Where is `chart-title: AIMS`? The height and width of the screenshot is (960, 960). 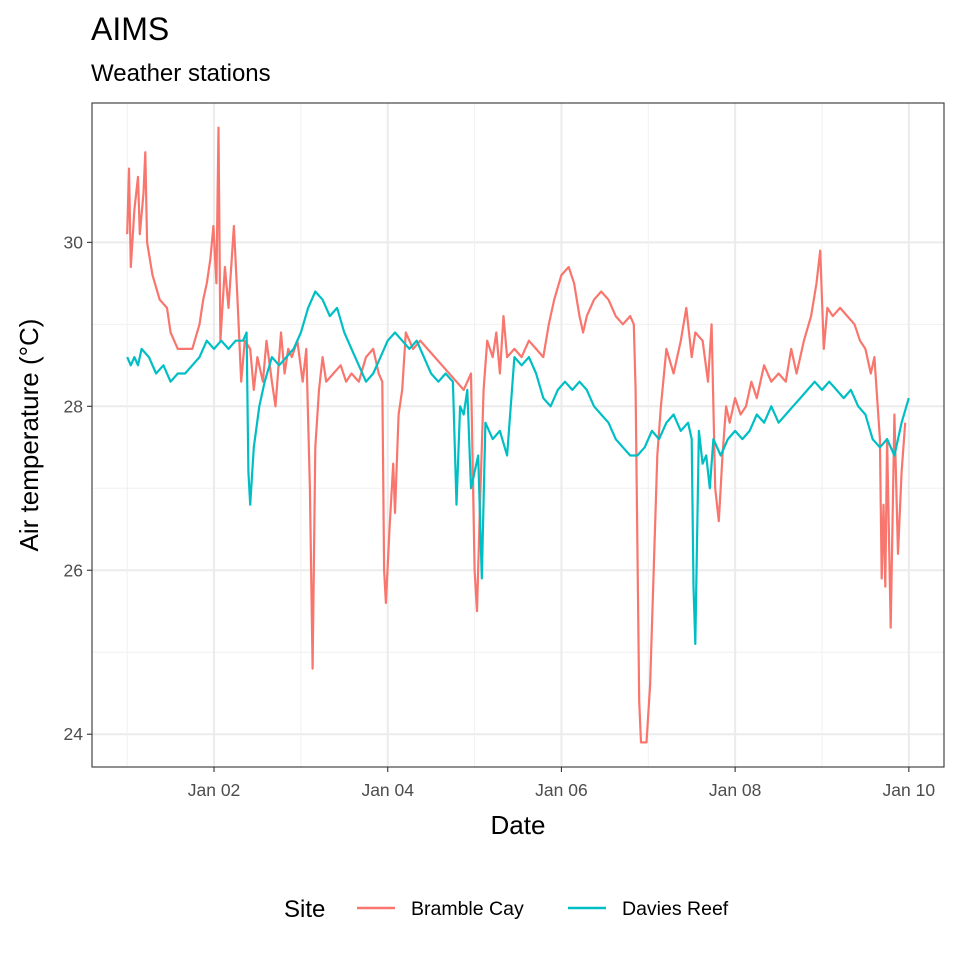 chart-title: AIMS is located at coordinates (130, 29).